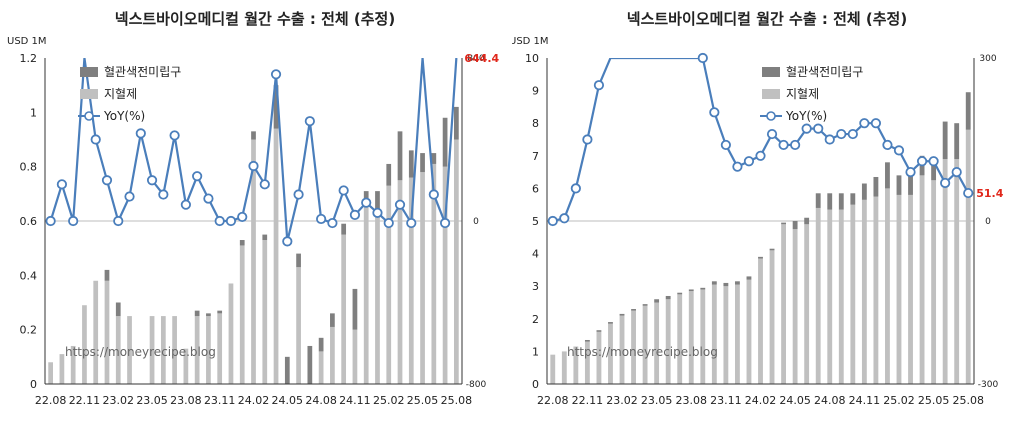 This screenshot has width=1024, height=445. I want to click on yoy-point-23.10, so click(714, 112).